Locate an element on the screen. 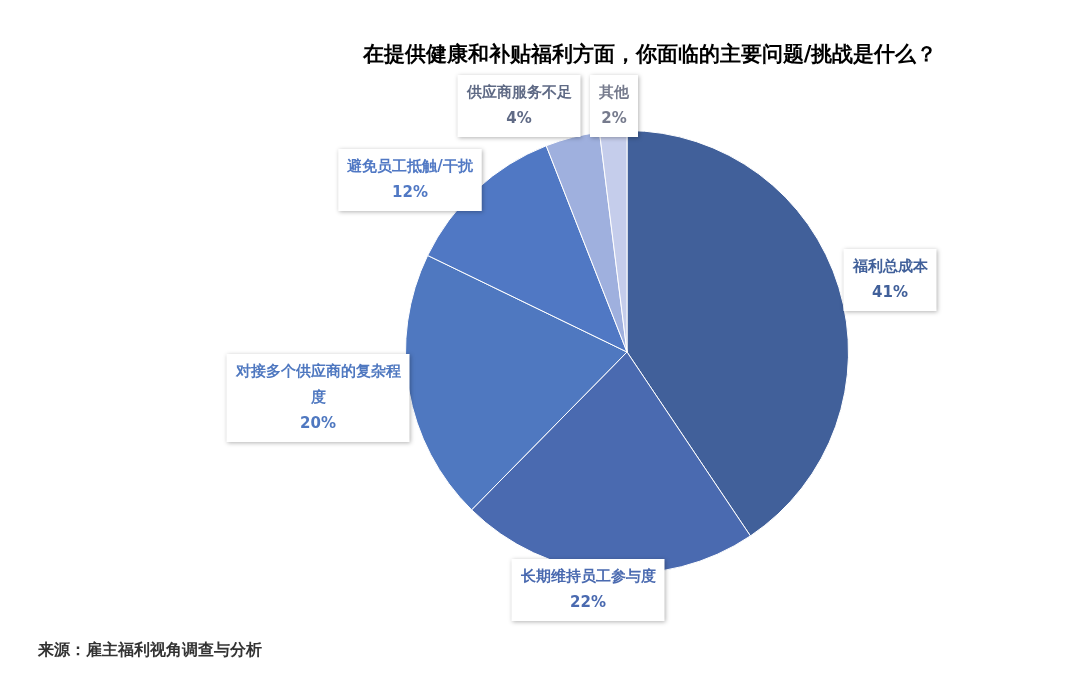  data-label: 4% is located at coordinates (519, 117).